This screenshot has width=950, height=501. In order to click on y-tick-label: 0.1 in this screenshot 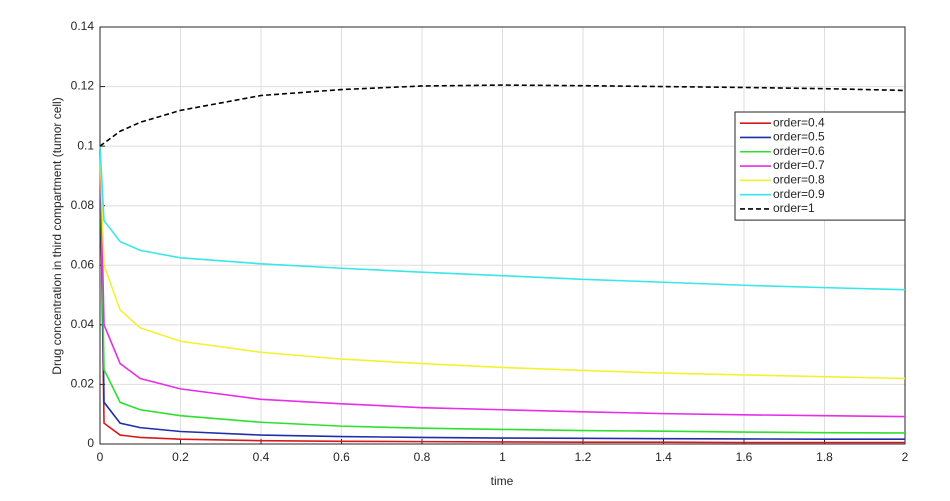, I will do `click(85, 145)`.